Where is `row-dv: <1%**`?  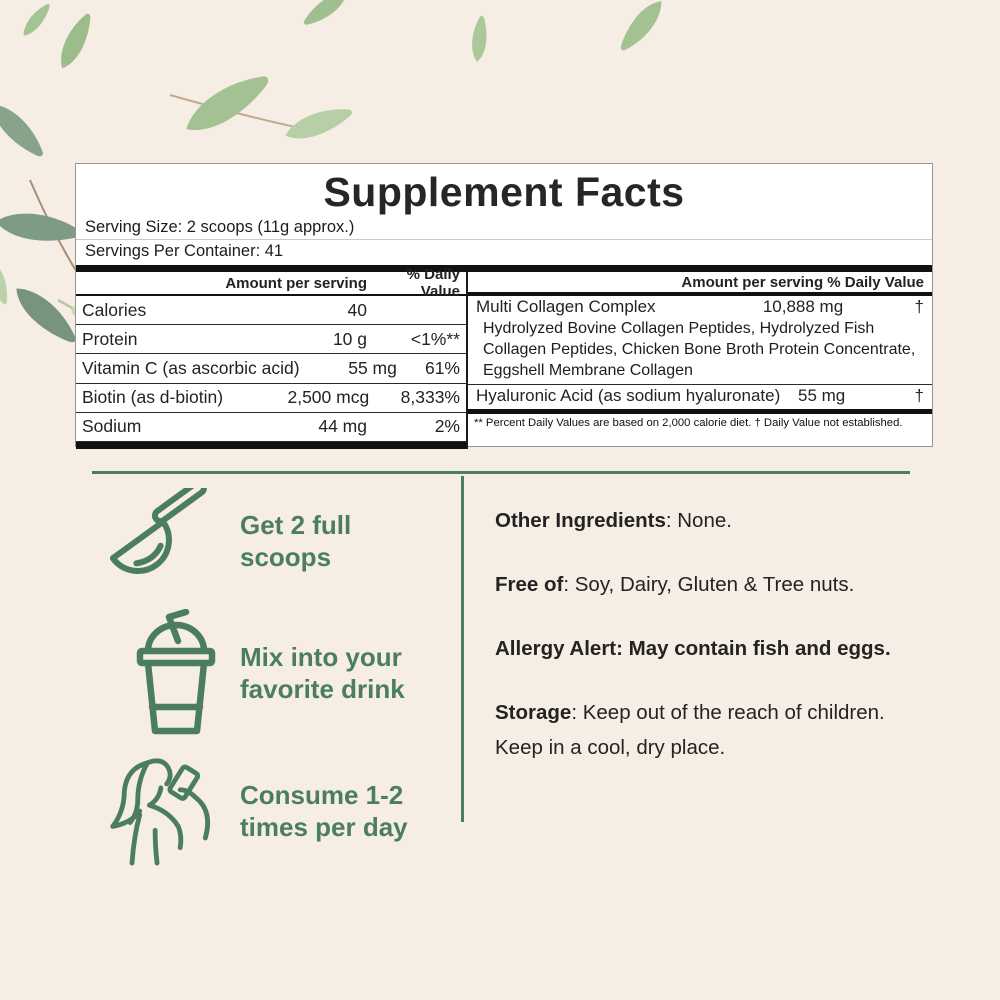
row-dv: <1%** is located at coordinates (435, 338).